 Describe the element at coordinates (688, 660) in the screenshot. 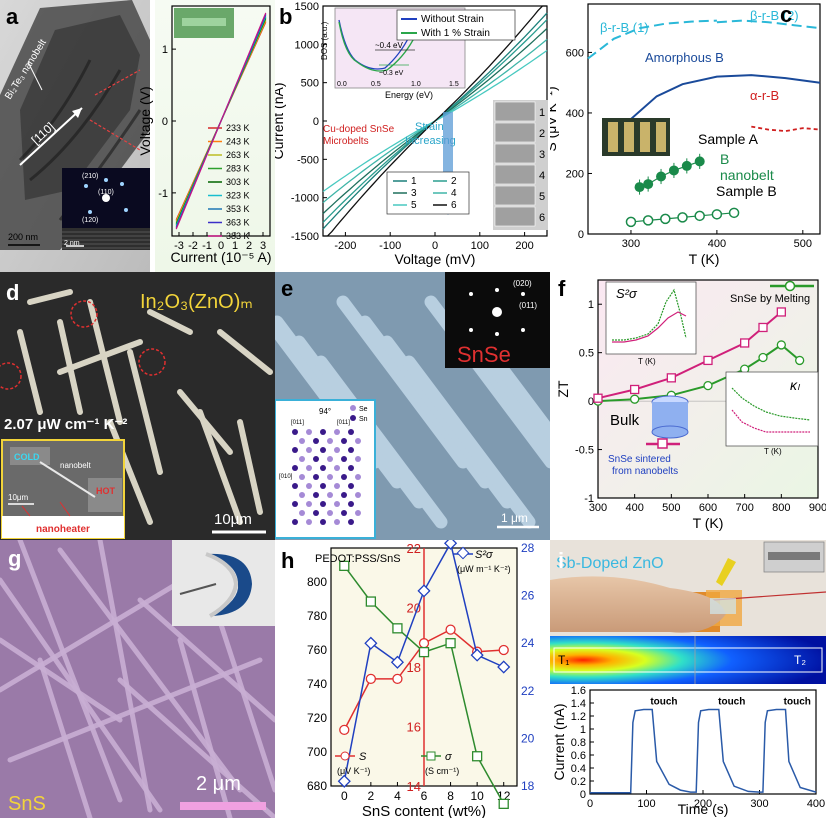

I see `thermal-map` at that location.